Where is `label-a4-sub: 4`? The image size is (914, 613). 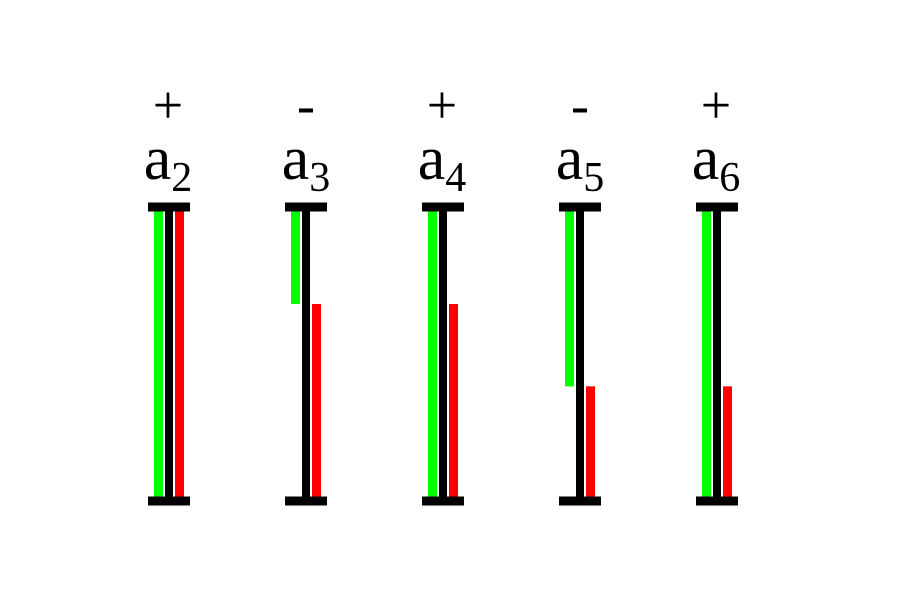 label-a4-sub: 4 is located at coordinates (456, 178).